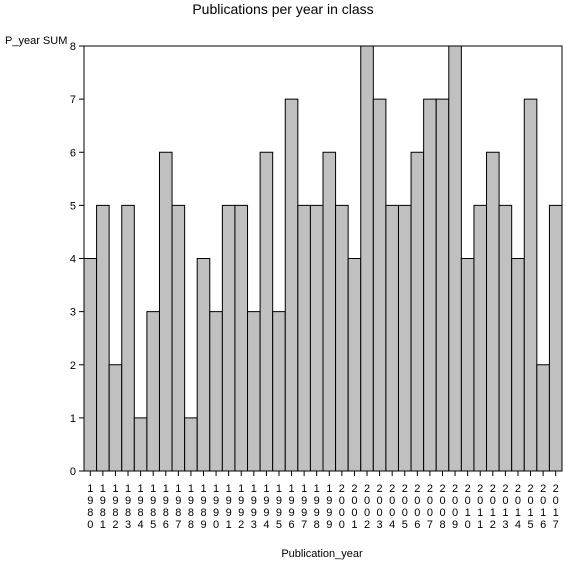  What do you see at coordinates (322, 554) in the screenshot?
I see `x-axis-label: Publication_year` at bounding box center [322, 554].